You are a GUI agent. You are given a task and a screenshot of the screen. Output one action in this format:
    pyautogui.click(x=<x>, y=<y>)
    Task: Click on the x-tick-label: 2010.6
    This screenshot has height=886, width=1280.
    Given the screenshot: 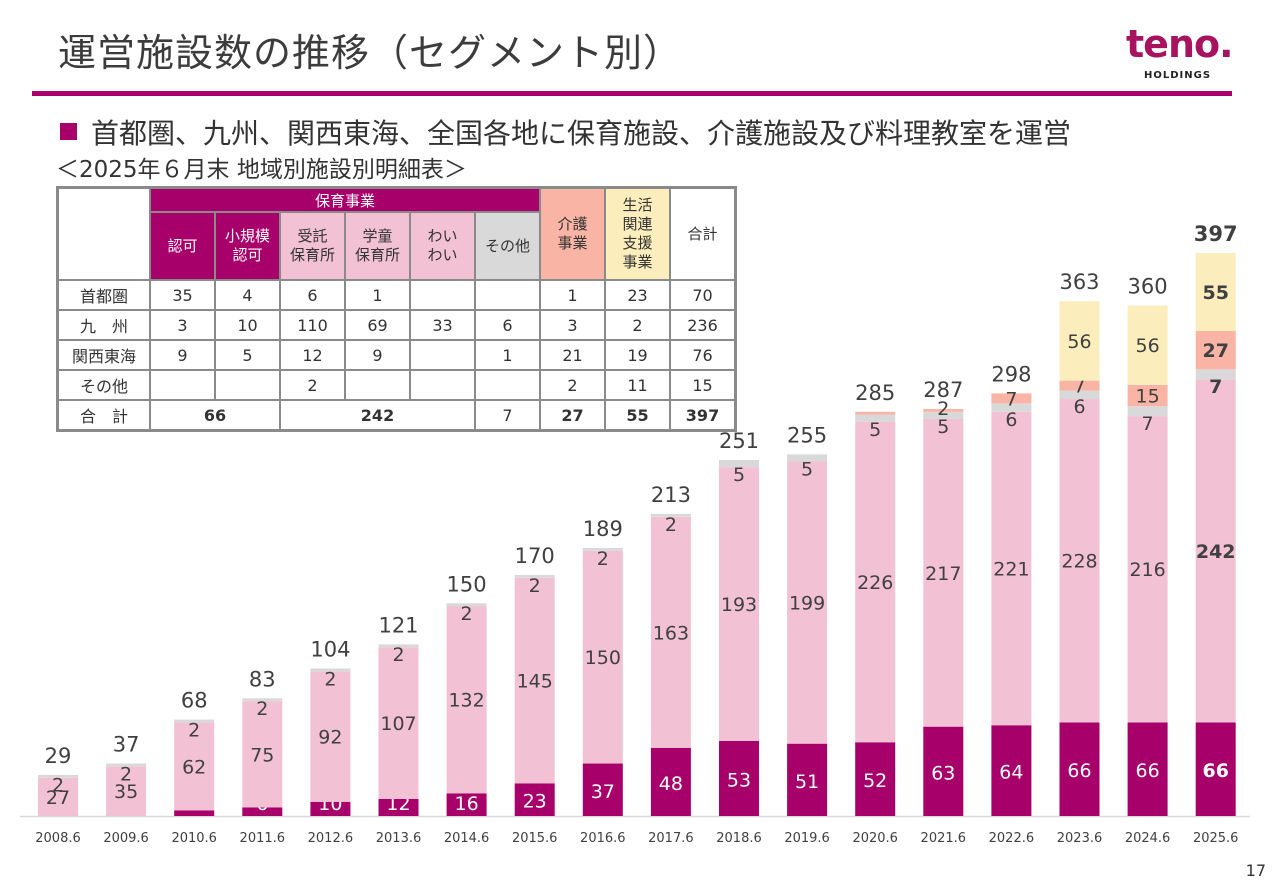 What is the action you would take?
    pyautogui.click(x=194, y=838)
    